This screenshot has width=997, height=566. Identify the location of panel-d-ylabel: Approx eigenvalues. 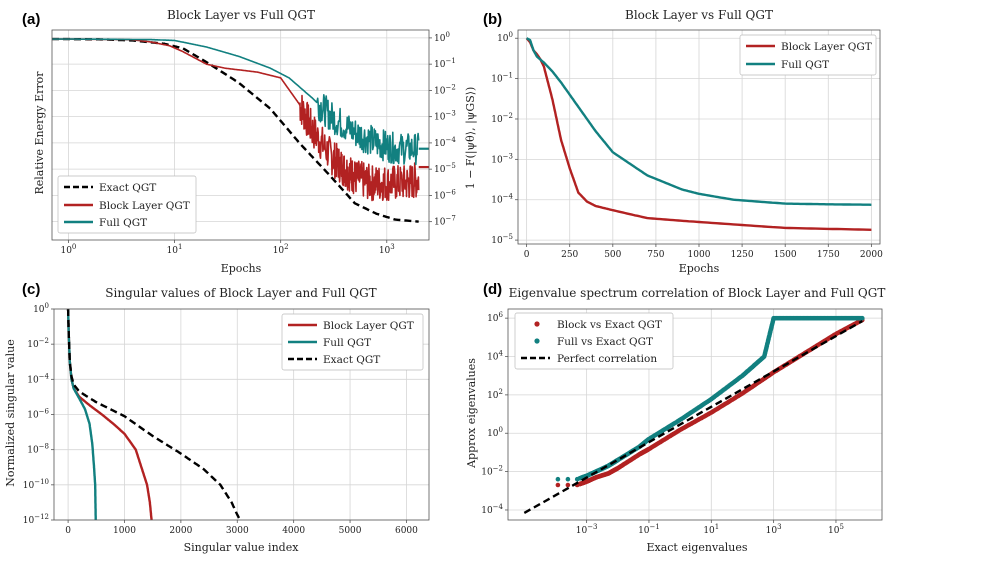
(471, 413).